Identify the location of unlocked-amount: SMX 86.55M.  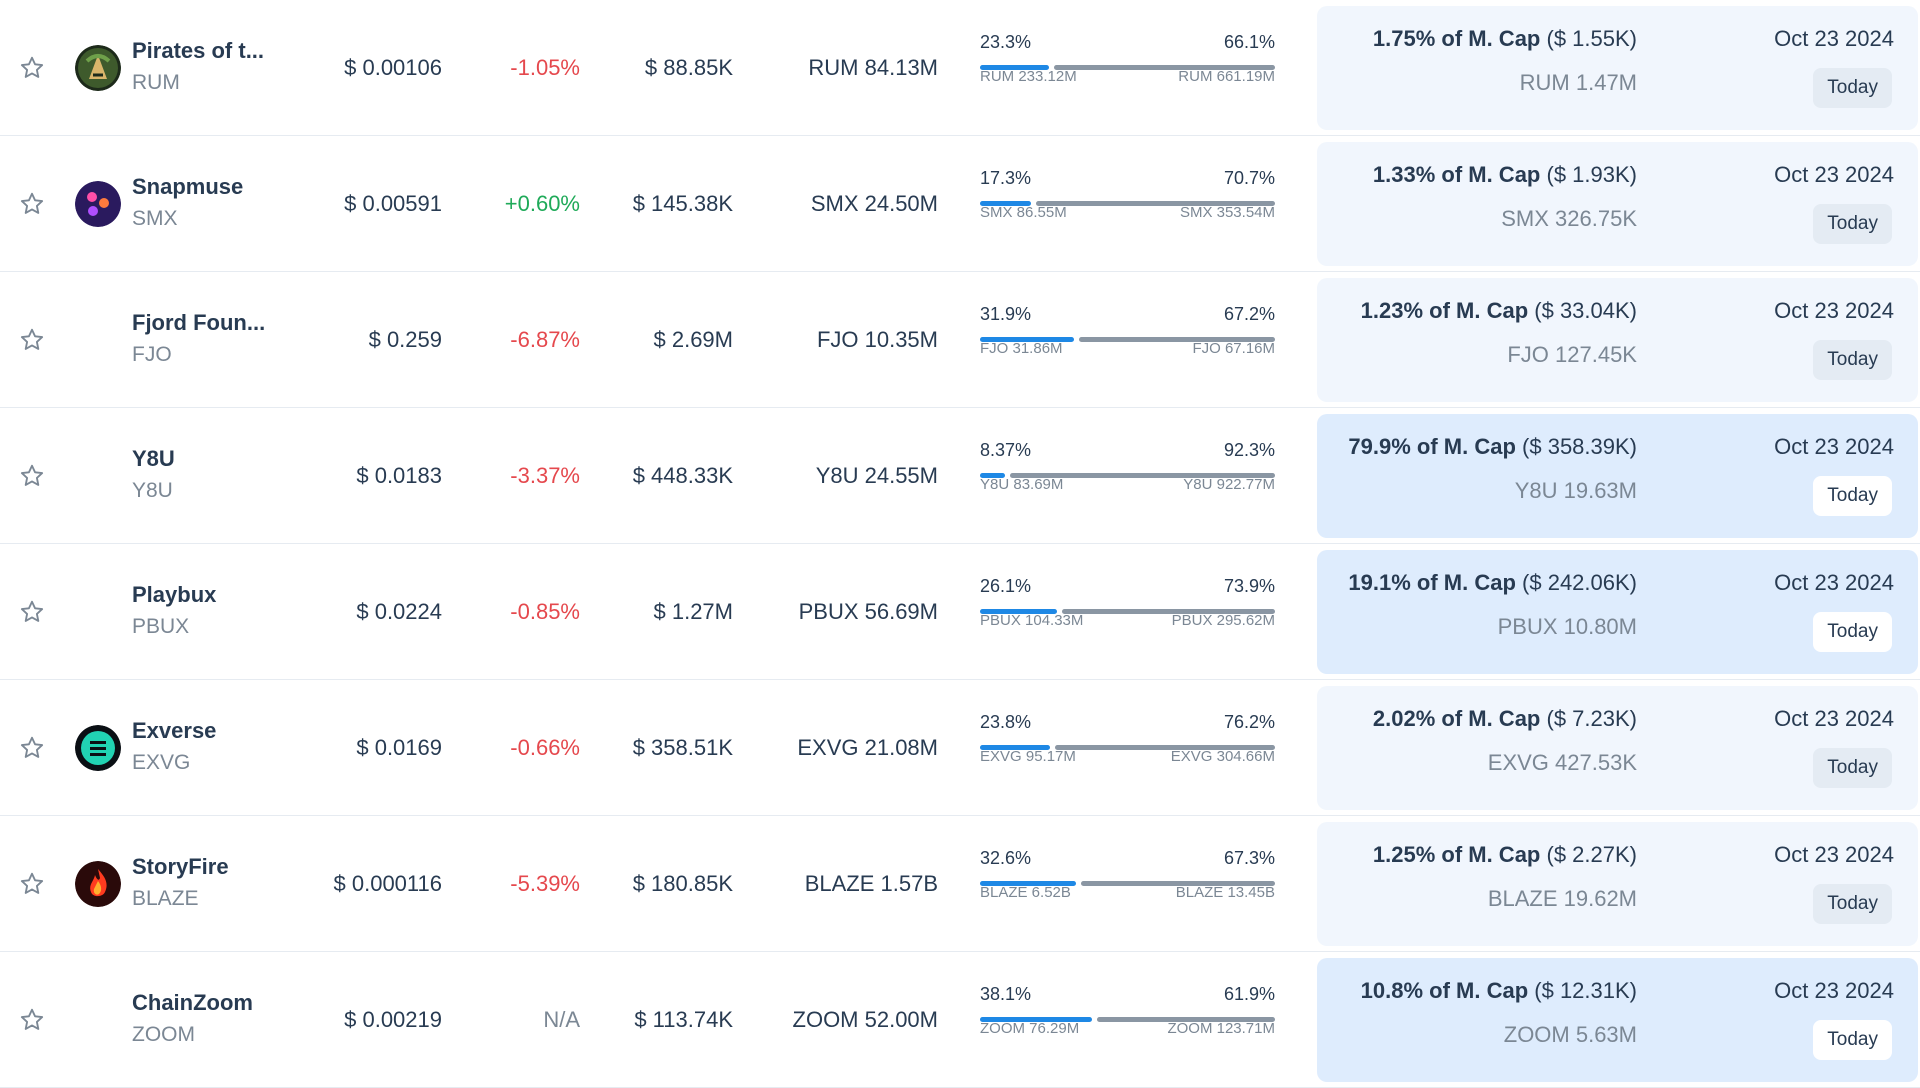
(1023, 212).